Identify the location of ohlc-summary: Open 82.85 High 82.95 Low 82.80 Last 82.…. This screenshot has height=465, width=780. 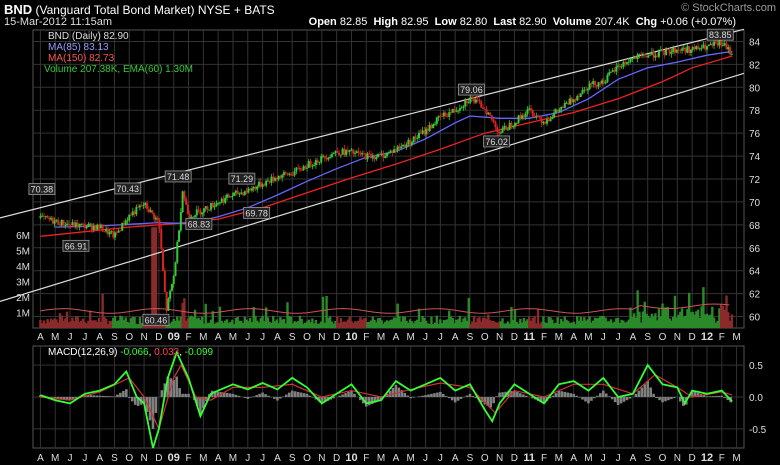
(522, 22).